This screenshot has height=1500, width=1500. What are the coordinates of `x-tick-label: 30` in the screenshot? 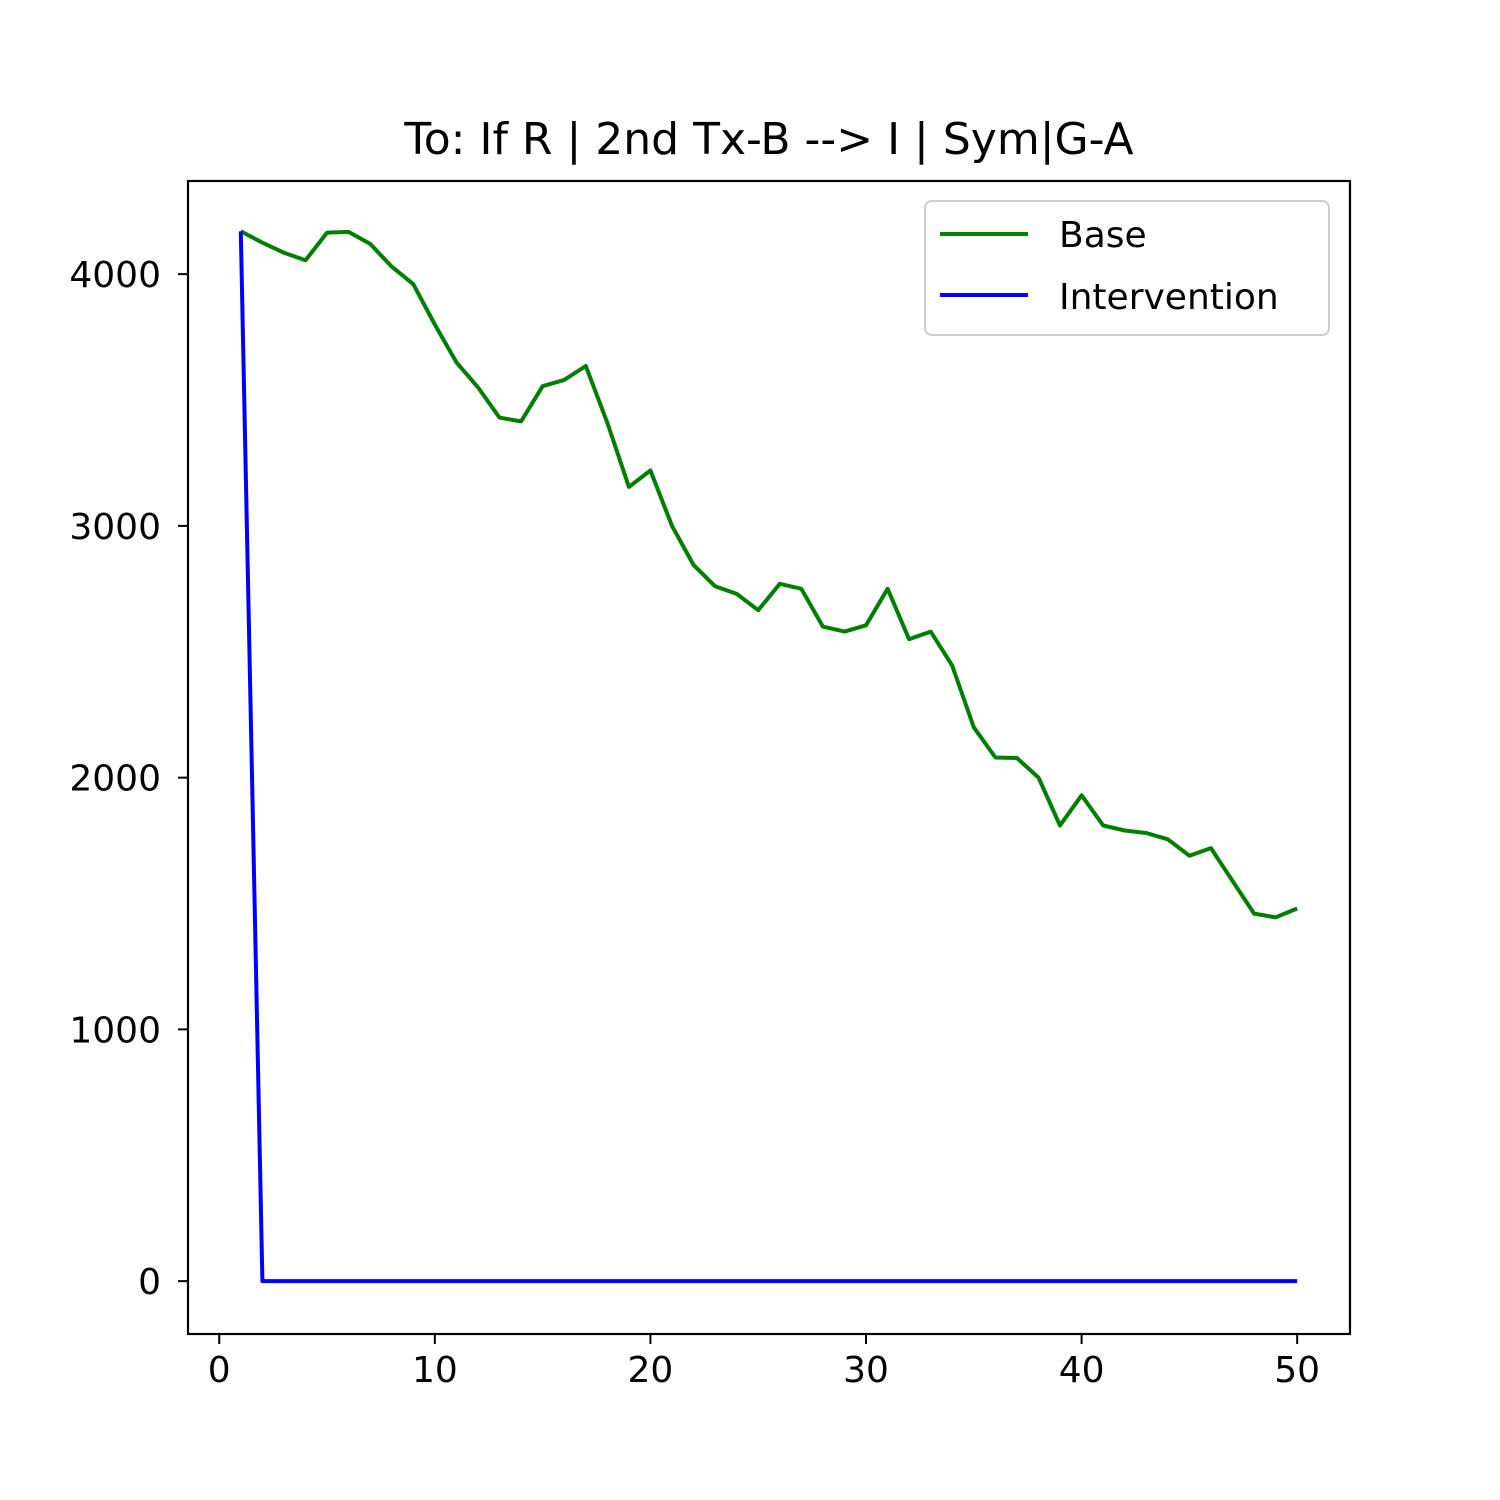 It's located at (866, 1370).